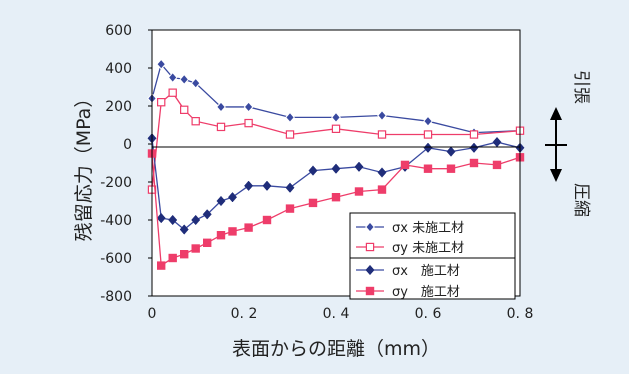 Image resolution: width=629 pixels, height=374 pixels. What do you see at coordinates (118, 107) in the screenshot?
I see `y-tick-label: 200` at bounding box center [118, 107].